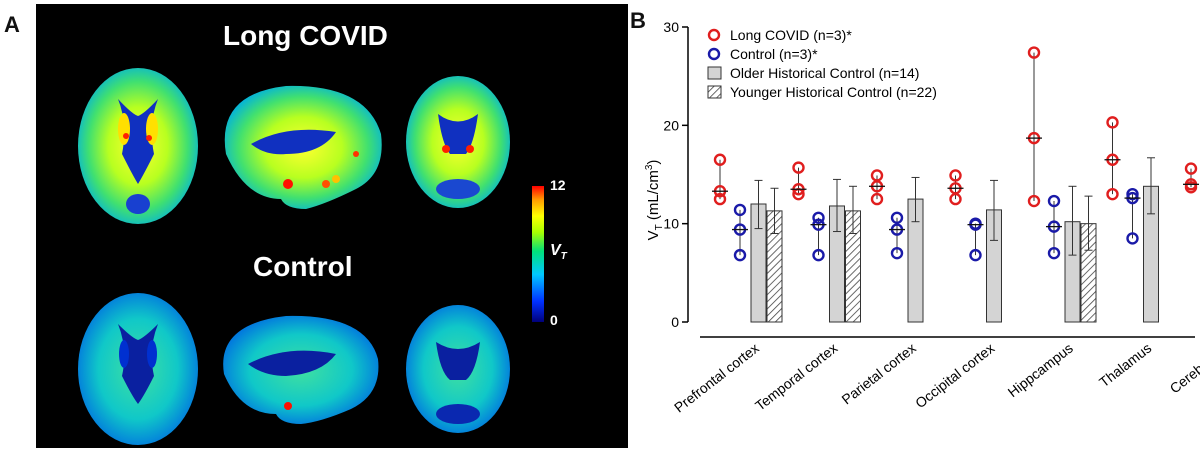  I want to click on panel-b-label: B, so click(638, 20).